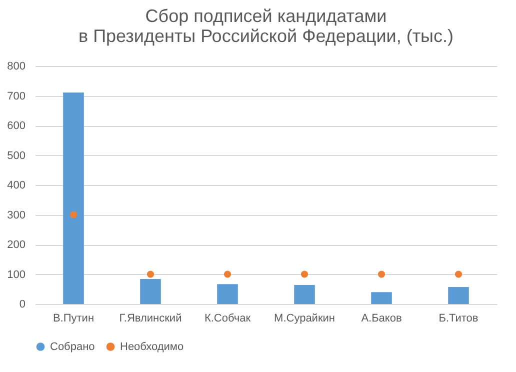 The width and height of the screenshot is (516, 372). I want to click on x-tick-label: В.Путин, so click(73, 318).